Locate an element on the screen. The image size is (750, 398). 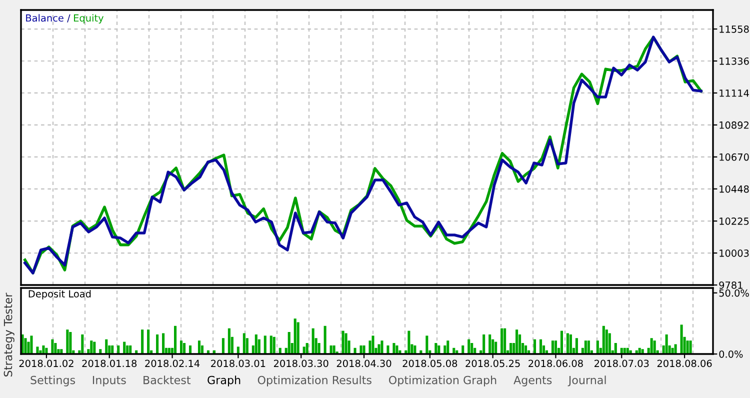
y-tick-label: 9781 is located at coordinates (730, 285).